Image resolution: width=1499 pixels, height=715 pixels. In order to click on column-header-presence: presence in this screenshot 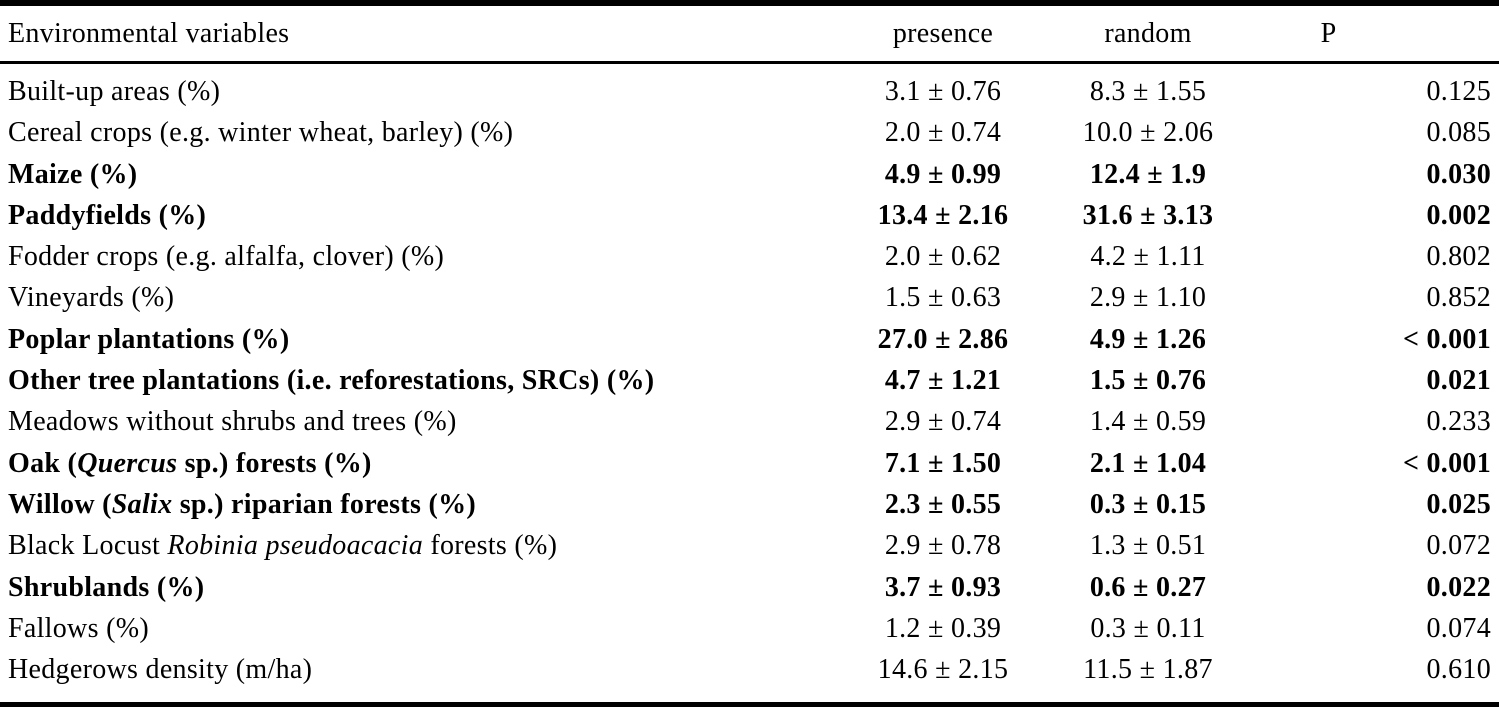, I will do `click(943, 33)`.